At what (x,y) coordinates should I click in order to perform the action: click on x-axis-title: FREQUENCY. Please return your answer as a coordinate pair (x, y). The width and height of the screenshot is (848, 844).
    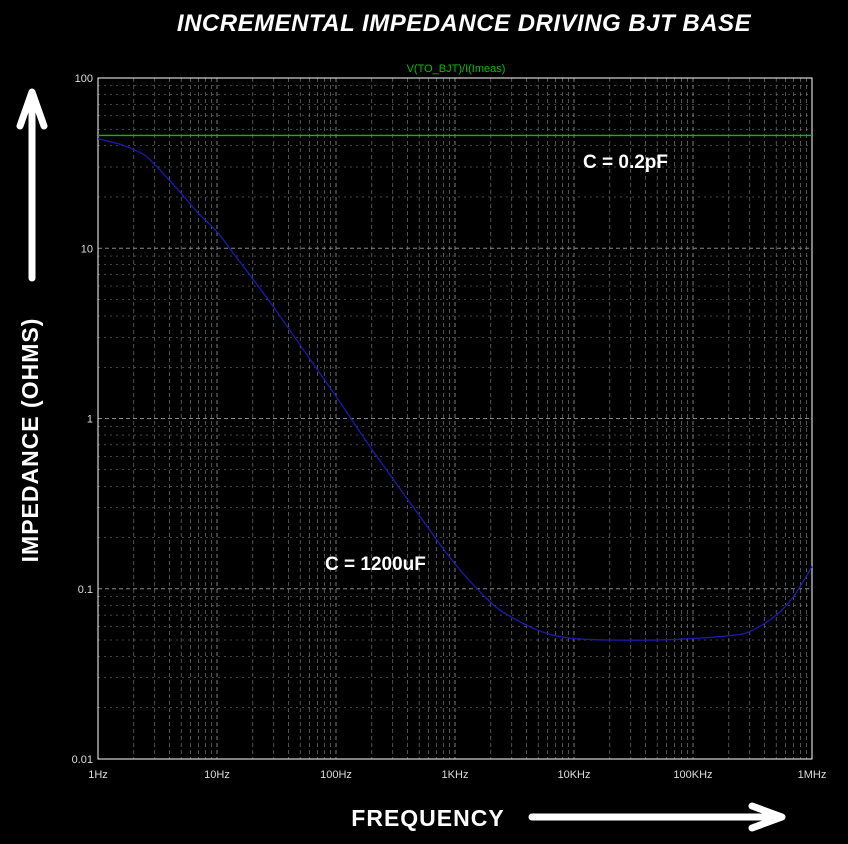
    Looking at the image, I should click on (427, 818).